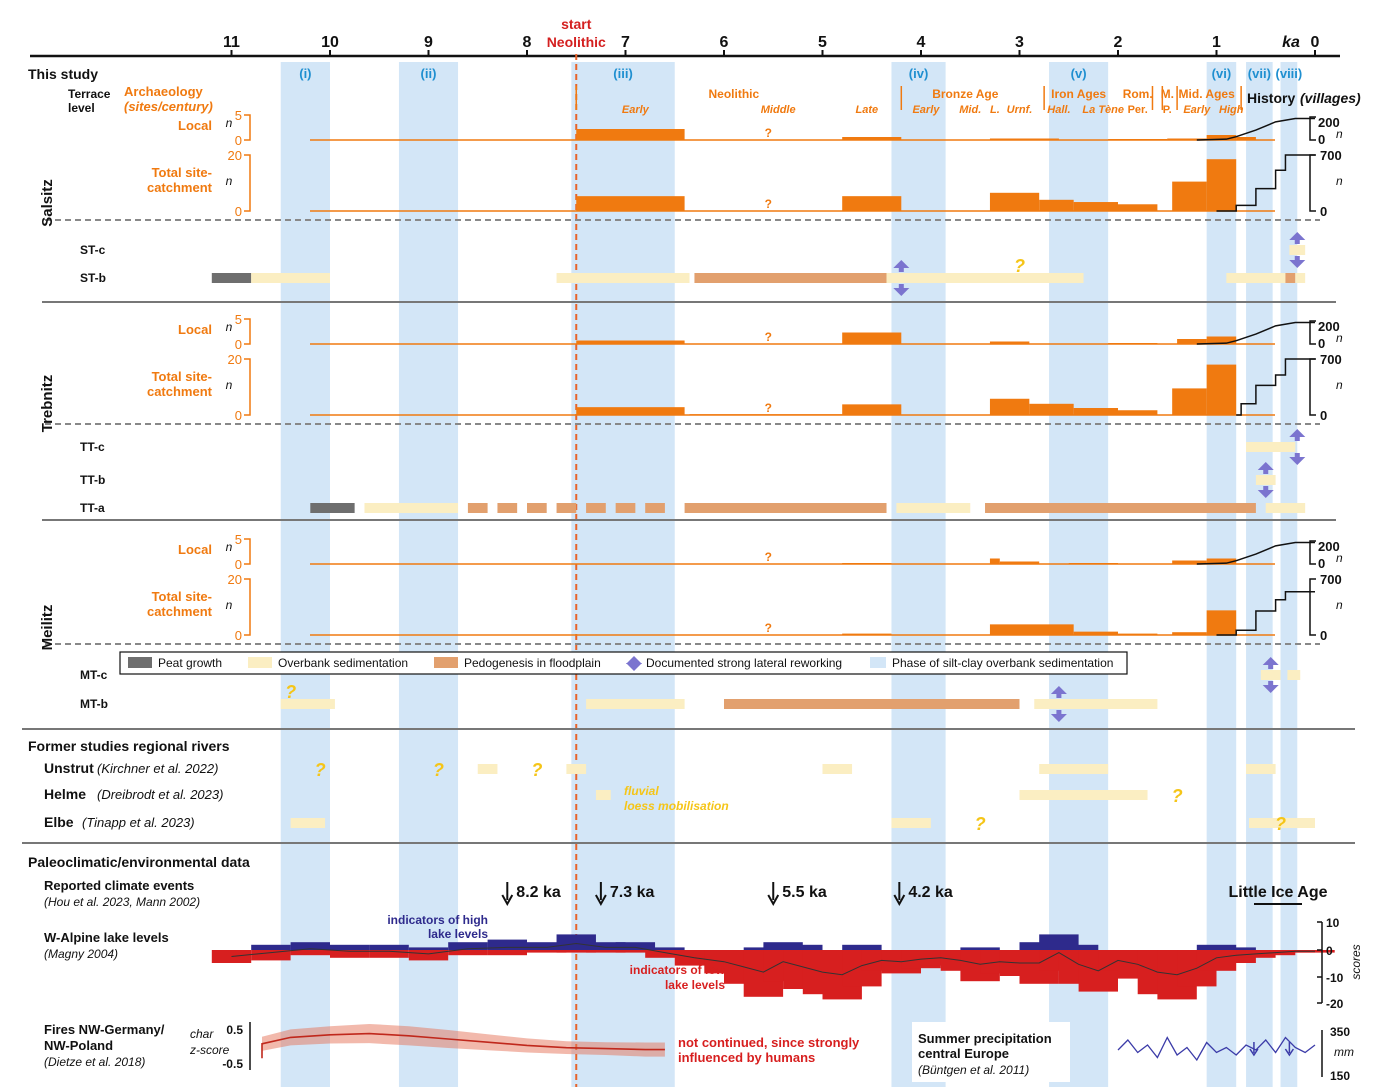 This screenshot has width=1378, height=1091. Describe the element at coordinates (305, 574) in the screenshot. I see `phase-band` at that location.